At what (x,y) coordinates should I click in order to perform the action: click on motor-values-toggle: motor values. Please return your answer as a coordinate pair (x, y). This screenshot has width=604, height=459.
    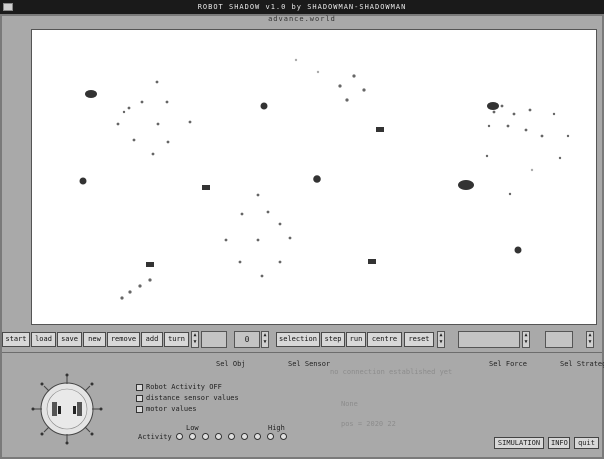
    Looking at the image, I should click on (166, 409).